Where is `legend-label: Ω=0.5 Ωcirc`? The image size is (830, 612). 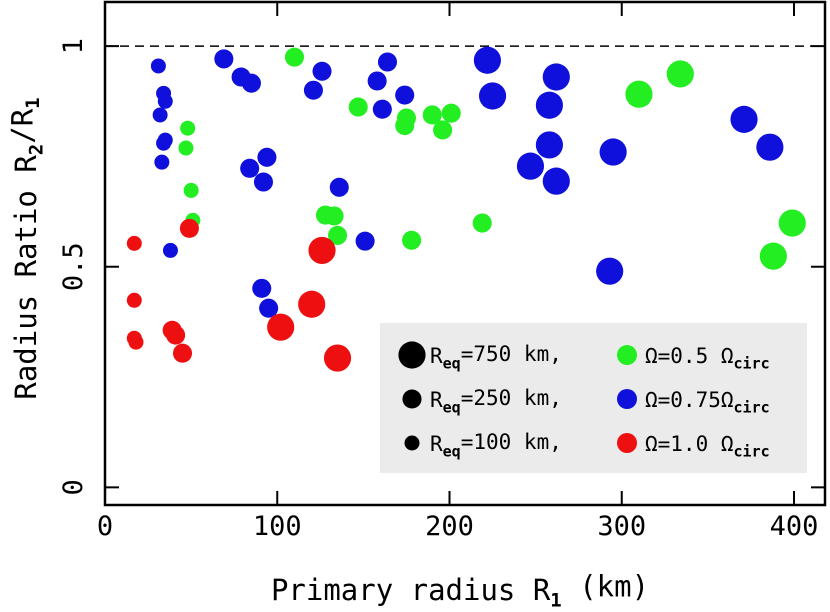
legend-label: Ω=0.5 Ωcirc is located at coordinates (707, 358).